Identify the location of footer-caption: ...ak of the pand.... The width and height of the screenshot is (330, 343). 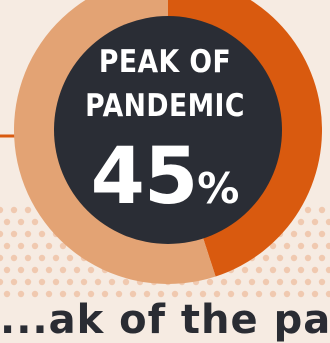
(165, 320).